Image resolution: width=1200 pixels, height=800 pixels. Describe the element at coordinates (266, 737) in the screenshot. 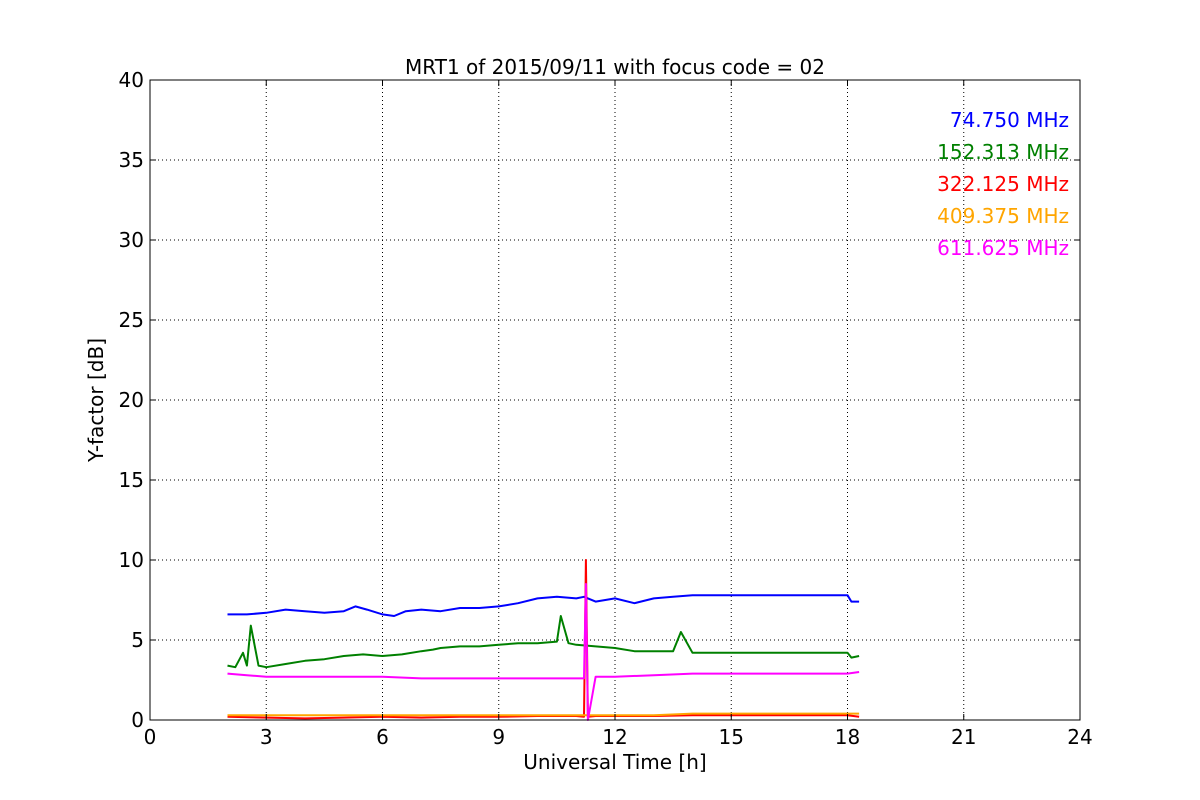

I see `x-tick-label: 3` at that location.